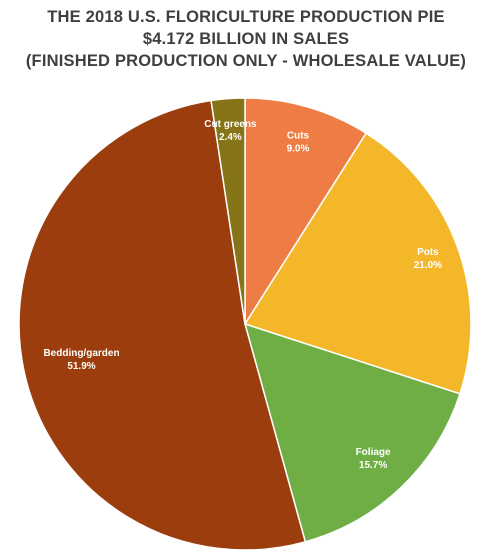  What do you see at coordinates (228, 211) in the screenshot?
I see `pie-slice-cut-greens` at bounding box center [228, 211].